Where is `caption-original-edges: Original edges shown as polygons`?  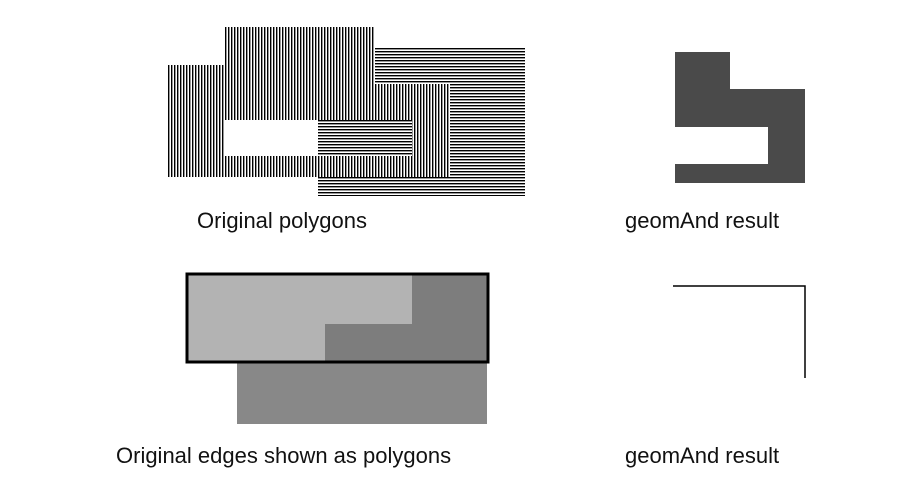
caption-original-edges: Original edges shown as polygons is located at coordinates (284, 455).